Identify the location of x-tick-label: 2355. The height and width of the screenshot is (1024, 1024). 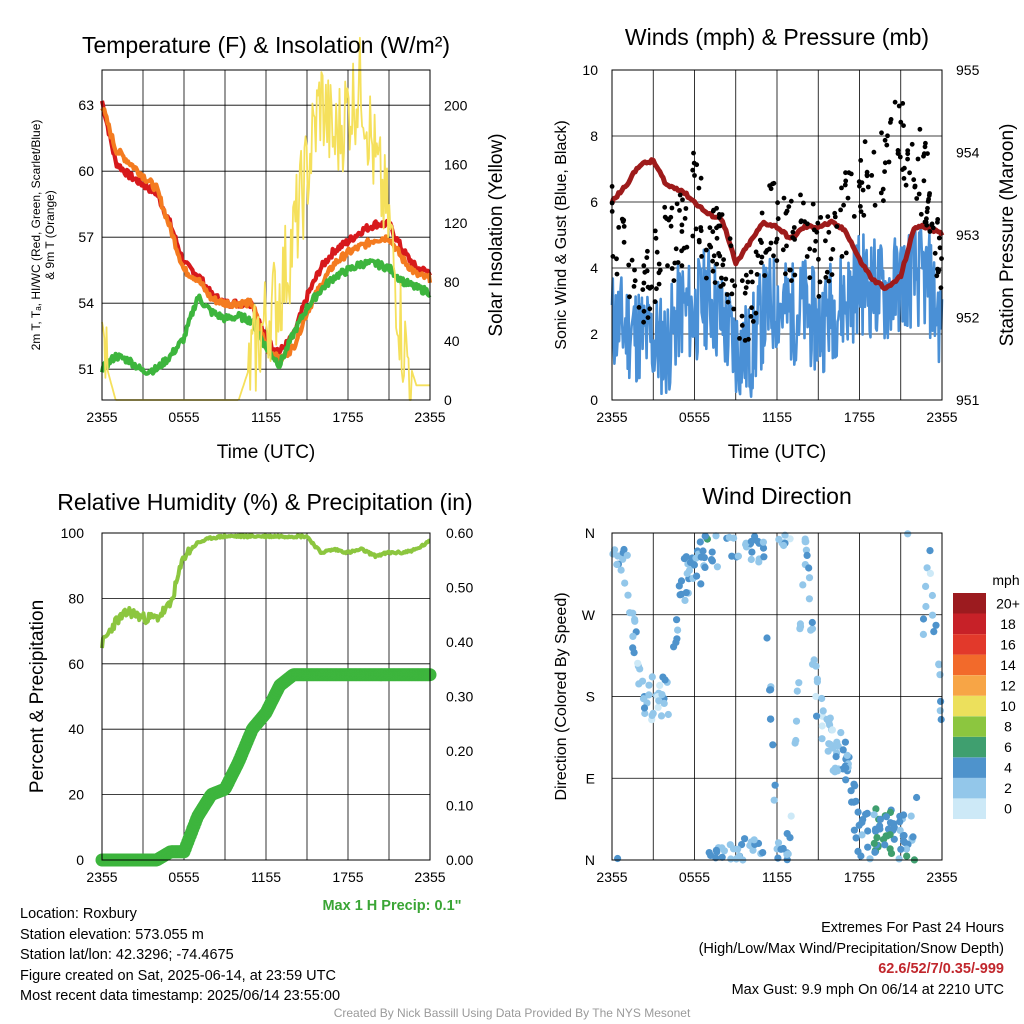
(101, 877).